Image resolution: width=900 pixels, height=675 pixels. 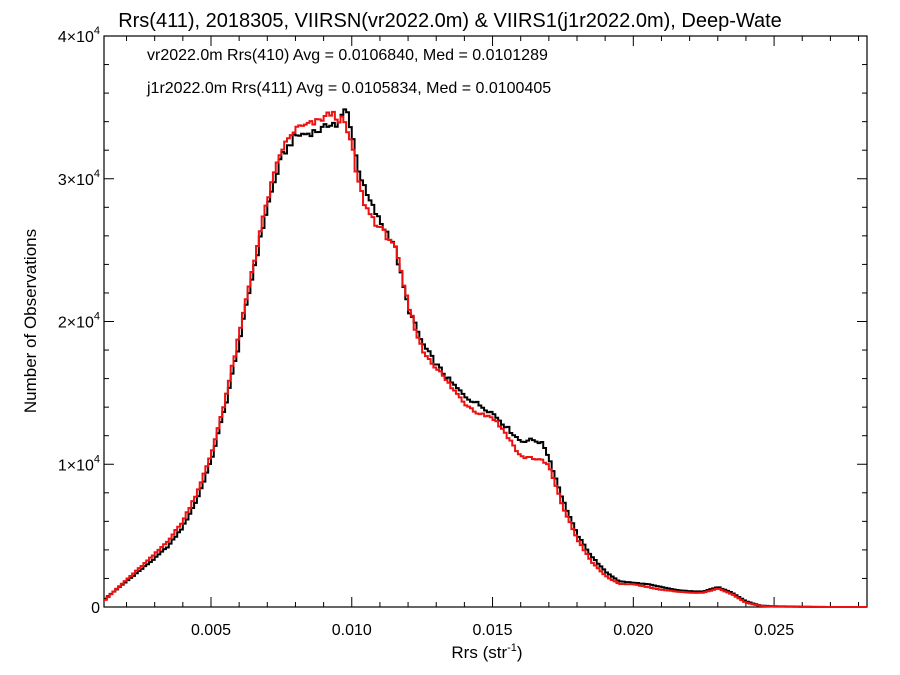 I want to click on x-tick-label: 0.010, so click(x=352, y=630).